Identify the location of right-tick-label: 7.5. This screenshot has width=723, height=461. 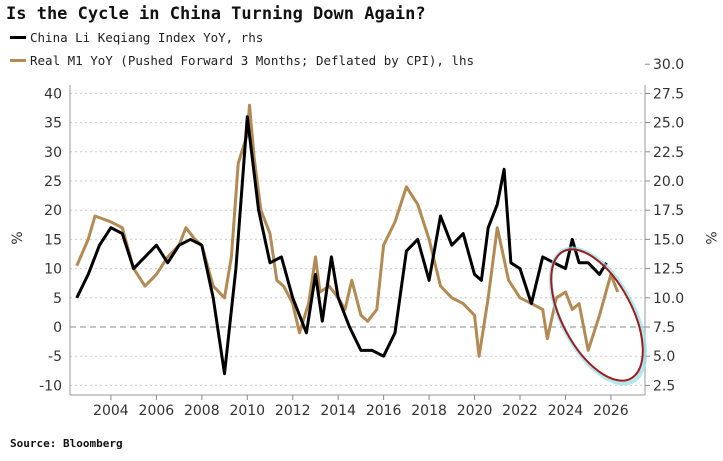
(664, 328).